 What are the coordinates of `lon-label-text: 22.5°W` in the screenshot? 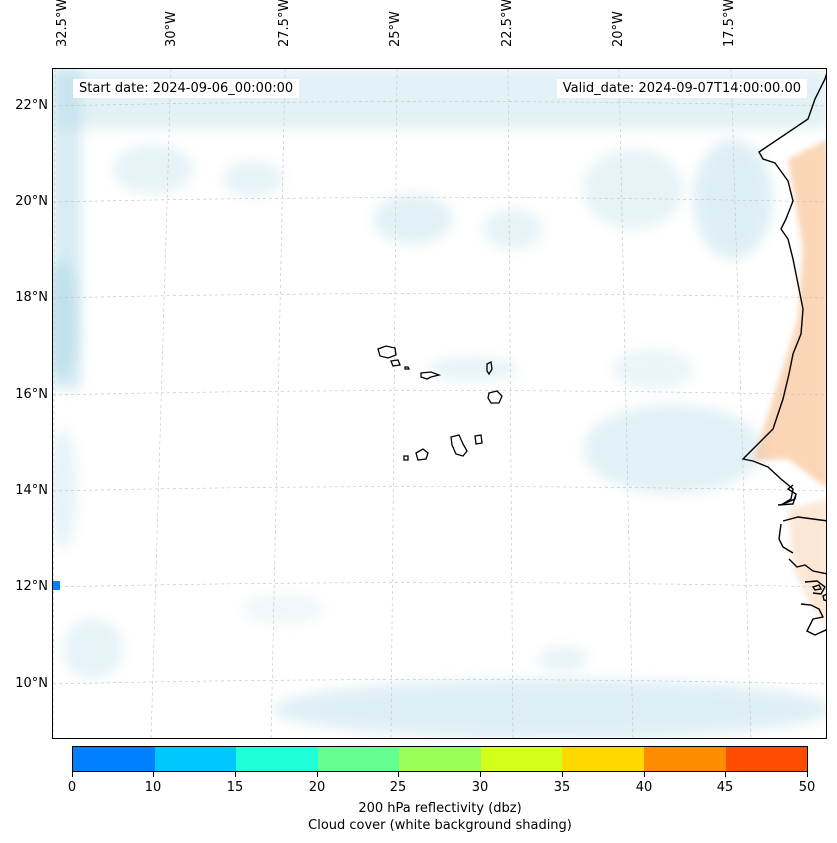 It's located at (507, 23).